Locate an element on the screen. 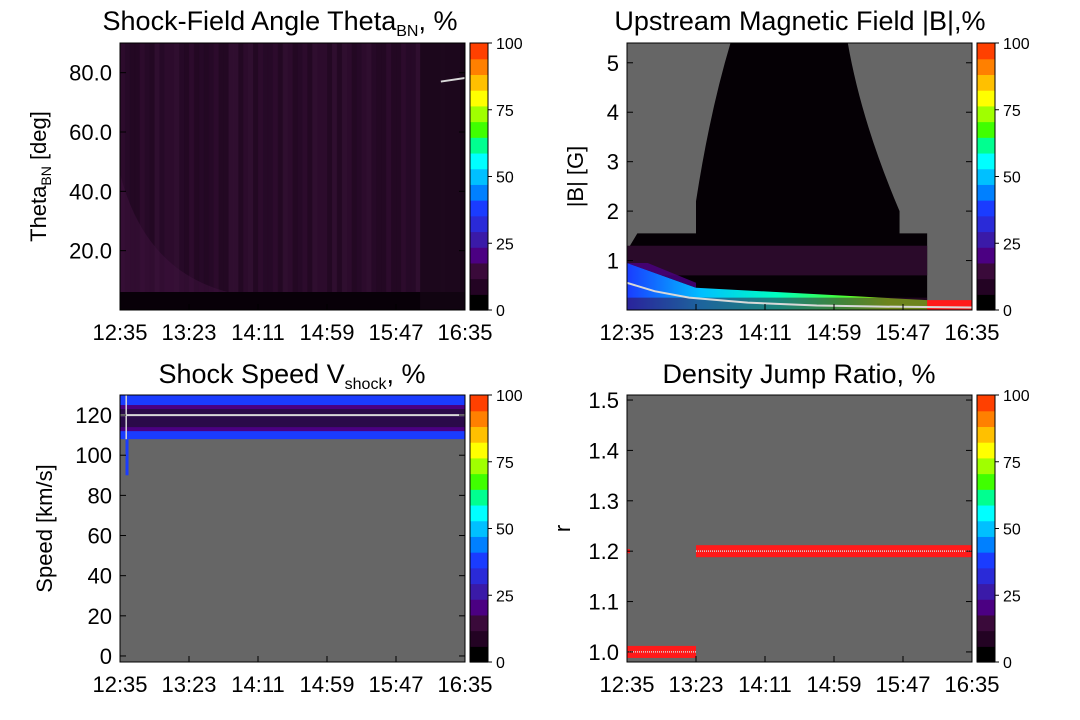  plot-background is located at coordinates (799, 528).